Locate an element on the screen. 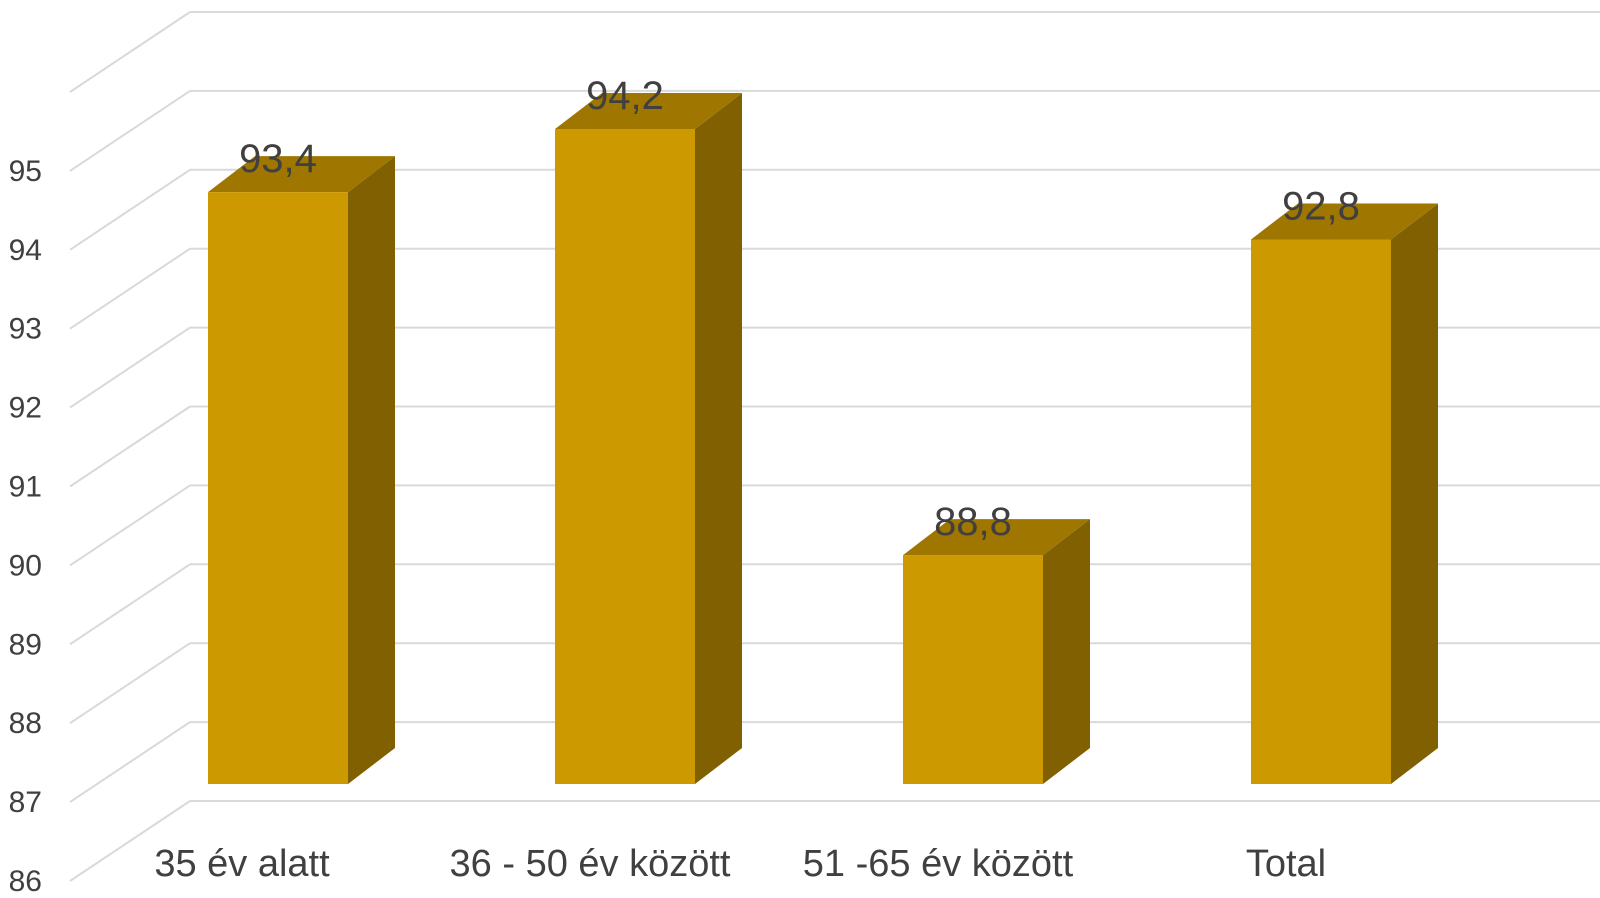 The width and height of the screenshot is (1600, 898). y-axis-ticks: 86 87 88 89 90 91 92 93 94 95 is located at coordinates (25, 526).